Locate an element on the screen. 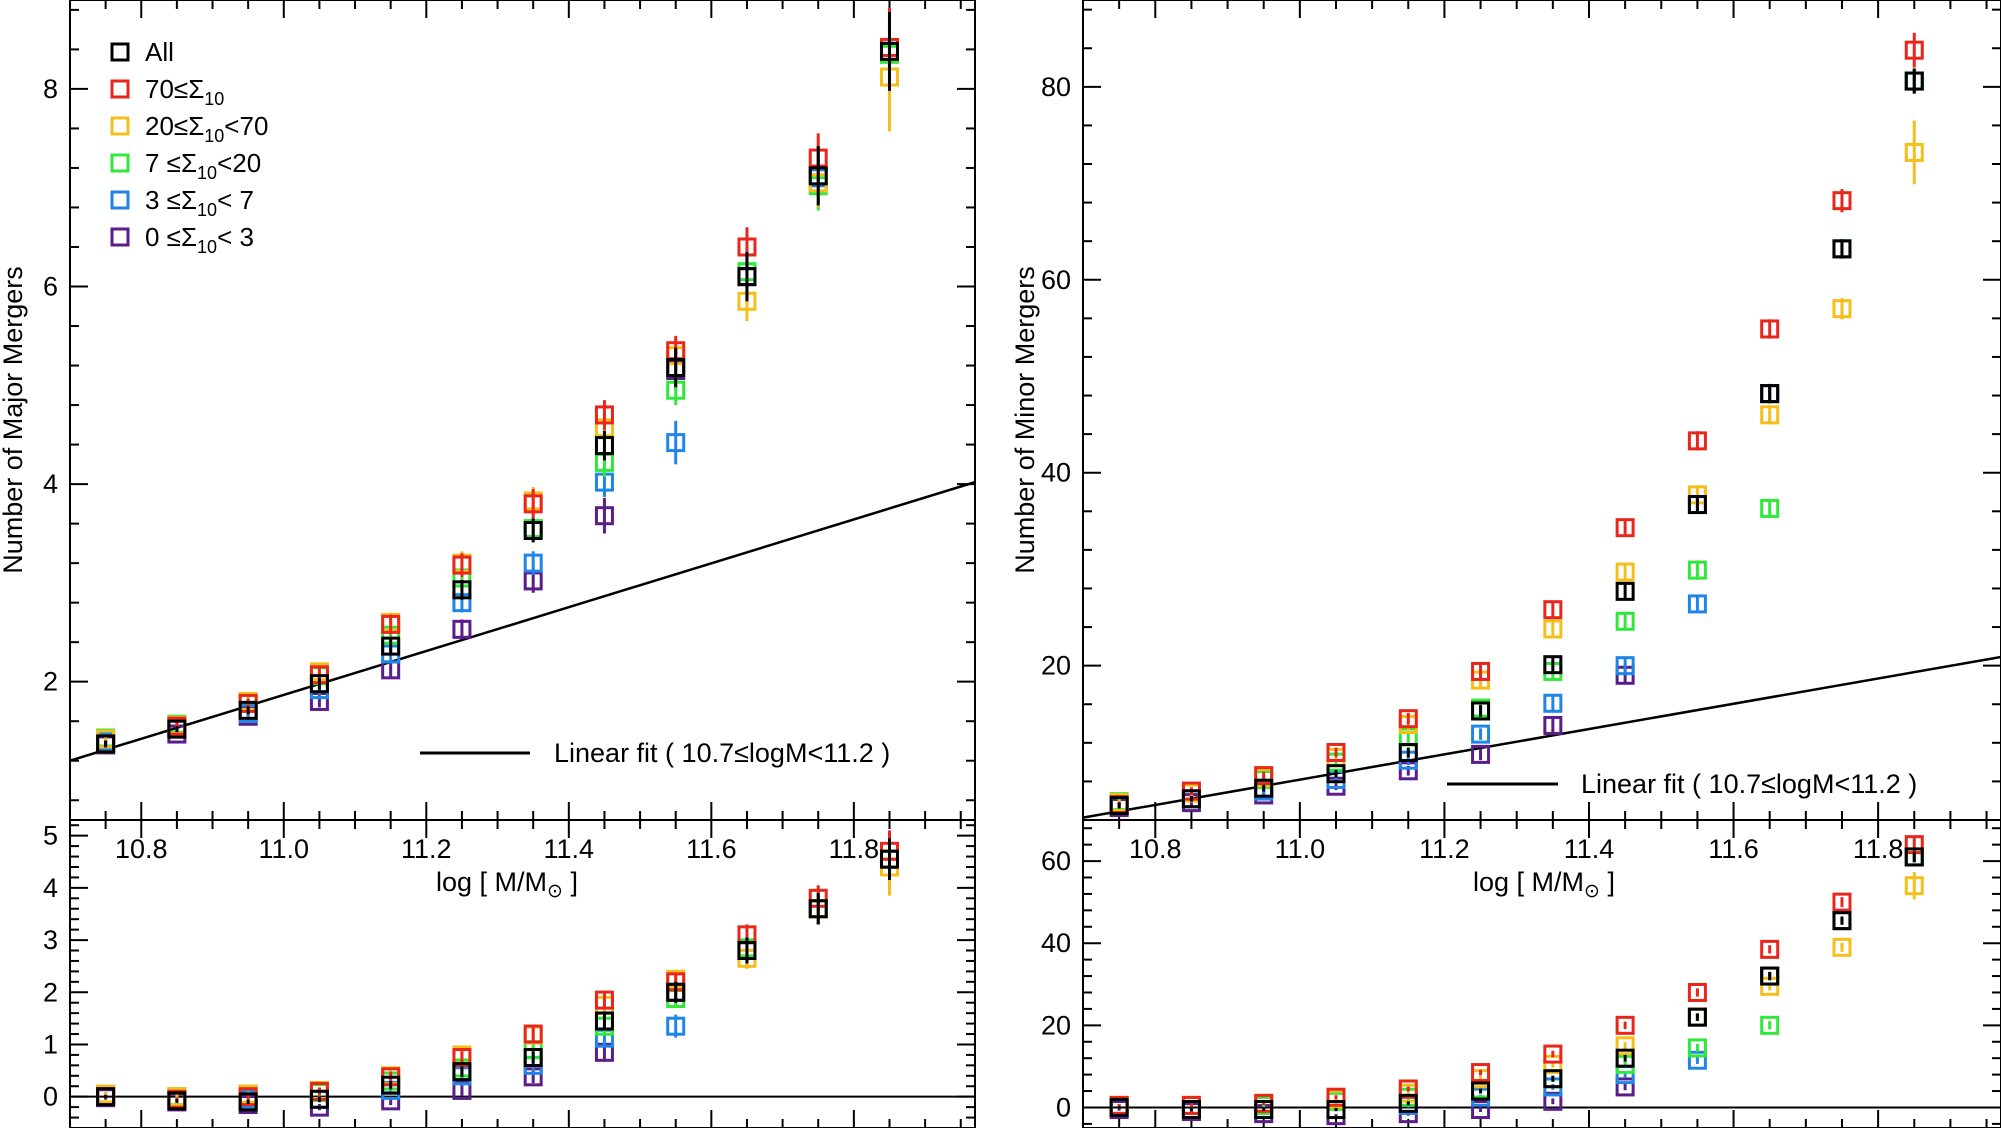  legend-label: 0 ≤Σ10< 3 is located at coordinates (199, 239).